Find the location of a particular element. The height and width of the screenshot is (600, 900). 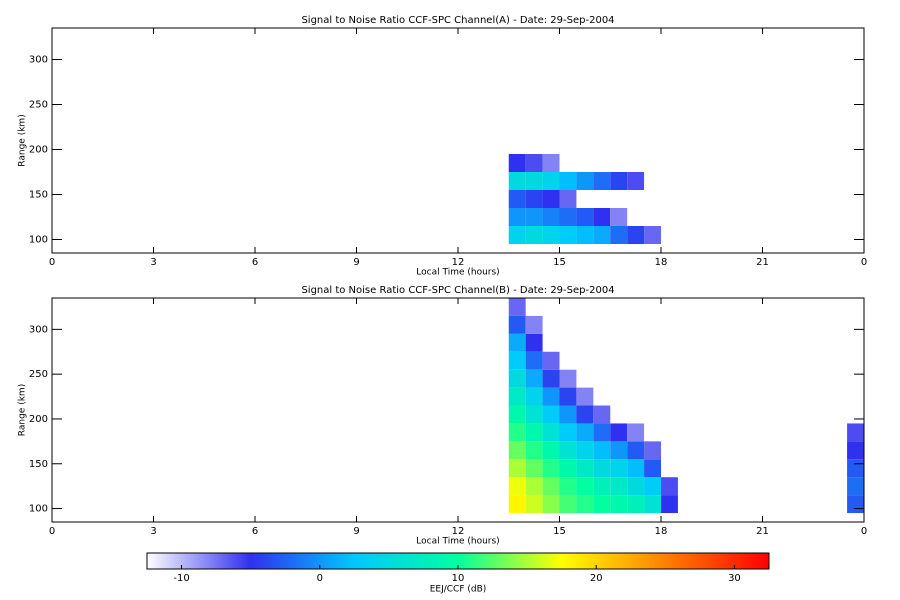

x-tick-label: 6 is located at coordinates (255, 531).